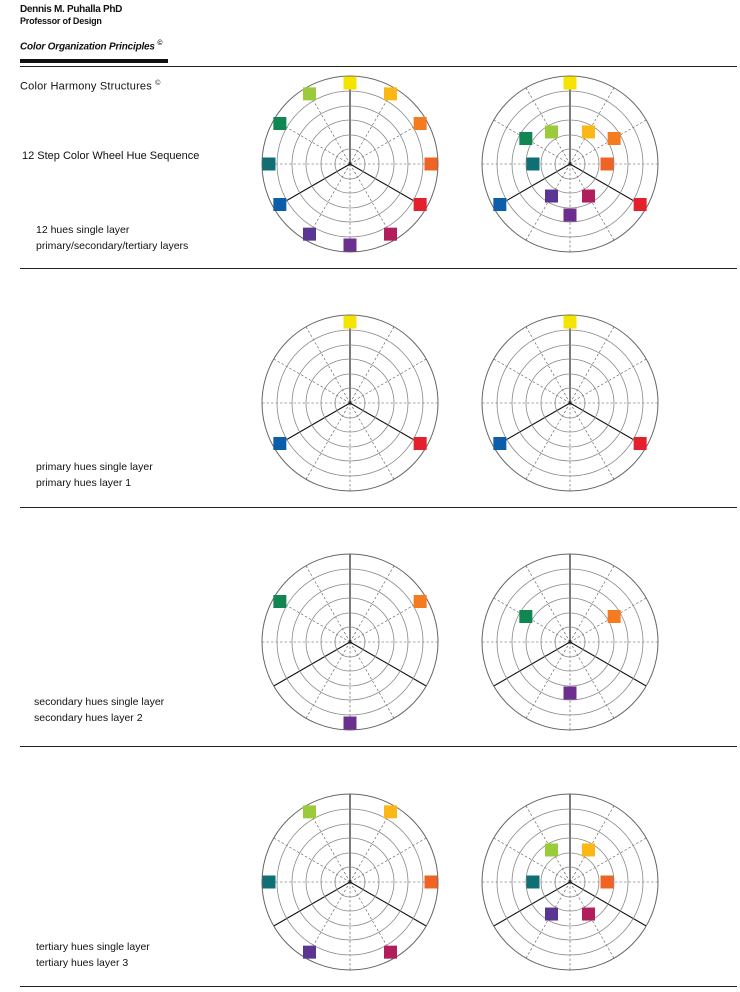 The image size is (740, 992). I want to click on author-role: Professor of Design, so click(61, 21).